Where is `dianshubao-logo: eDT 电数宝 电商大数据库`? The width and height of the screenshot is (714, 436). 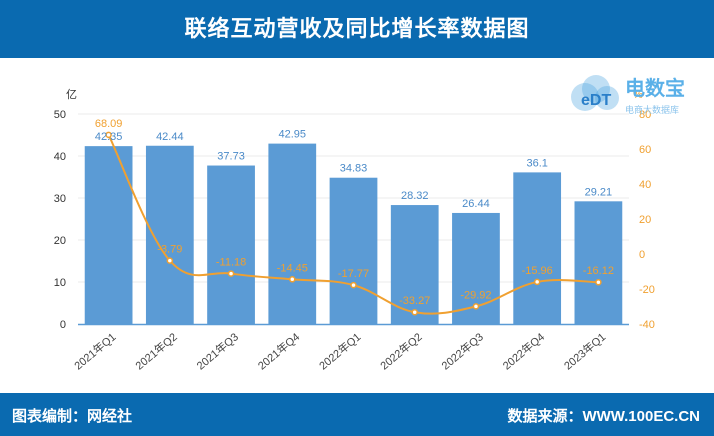 dianshubao-logo: eDT 电数宝 电商大数据库 is located at coordinates (628, 95).